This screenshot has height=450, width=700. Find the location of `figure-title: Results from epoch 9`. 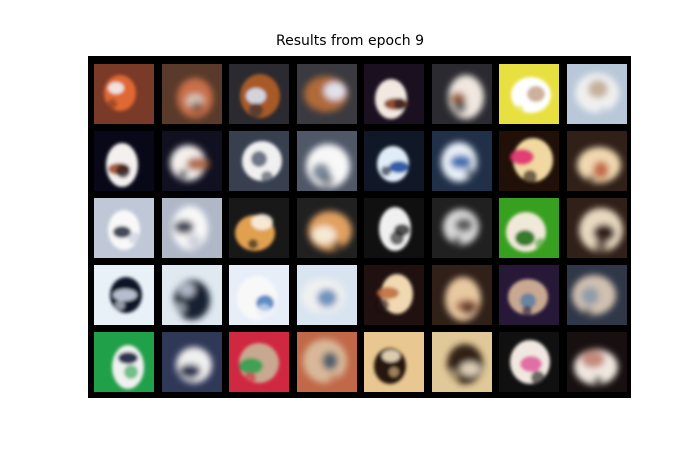

figure-title: Results from epoch 9 is located at coordinates (350, 41).